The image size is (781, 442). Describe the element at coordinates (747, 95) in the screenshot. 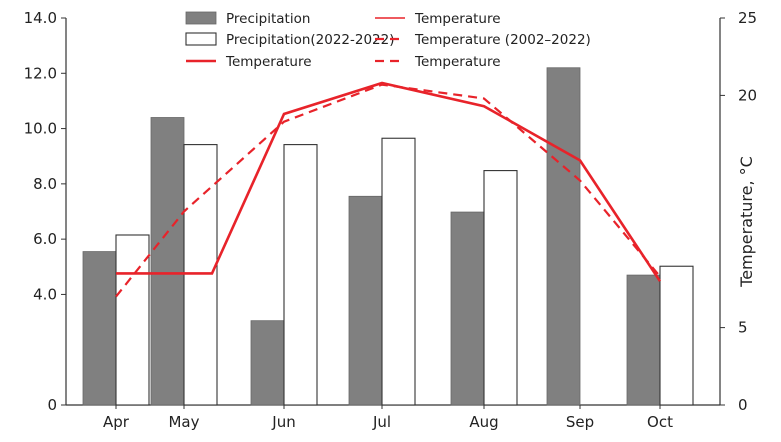

I see `right-tick-label: 20` at that location.